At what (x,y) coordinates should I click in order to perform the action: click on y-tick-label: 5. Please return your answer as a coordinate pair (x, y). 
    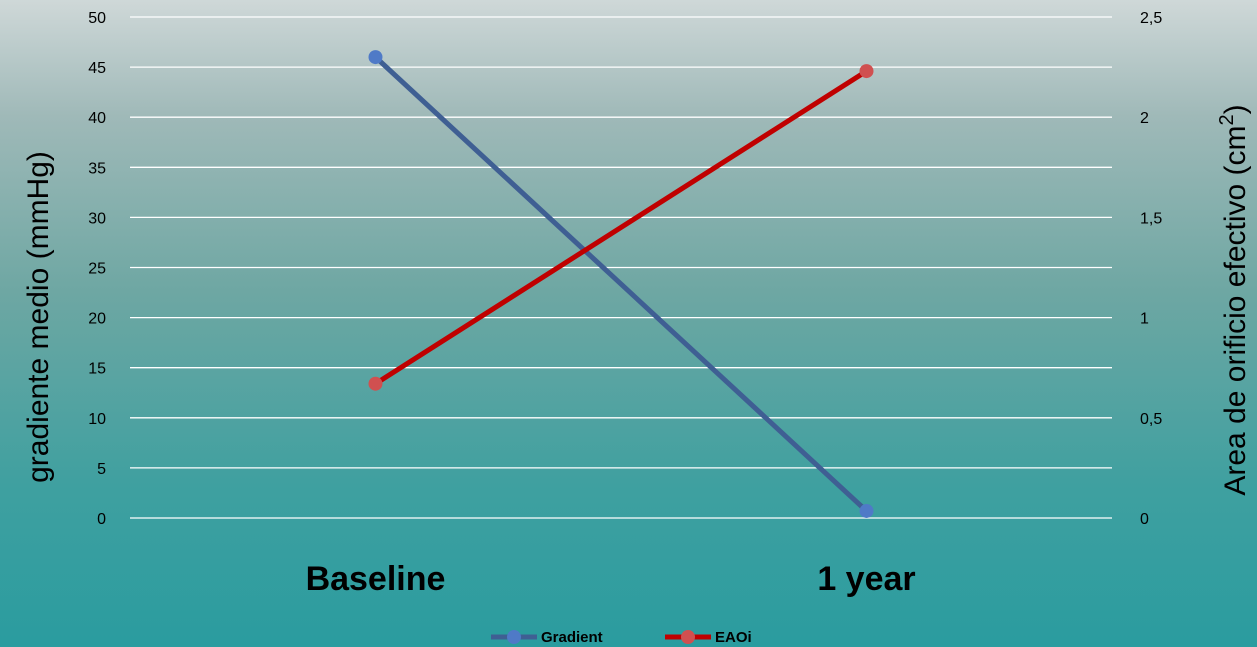
    Looking at the image, I should click on (101, 469).